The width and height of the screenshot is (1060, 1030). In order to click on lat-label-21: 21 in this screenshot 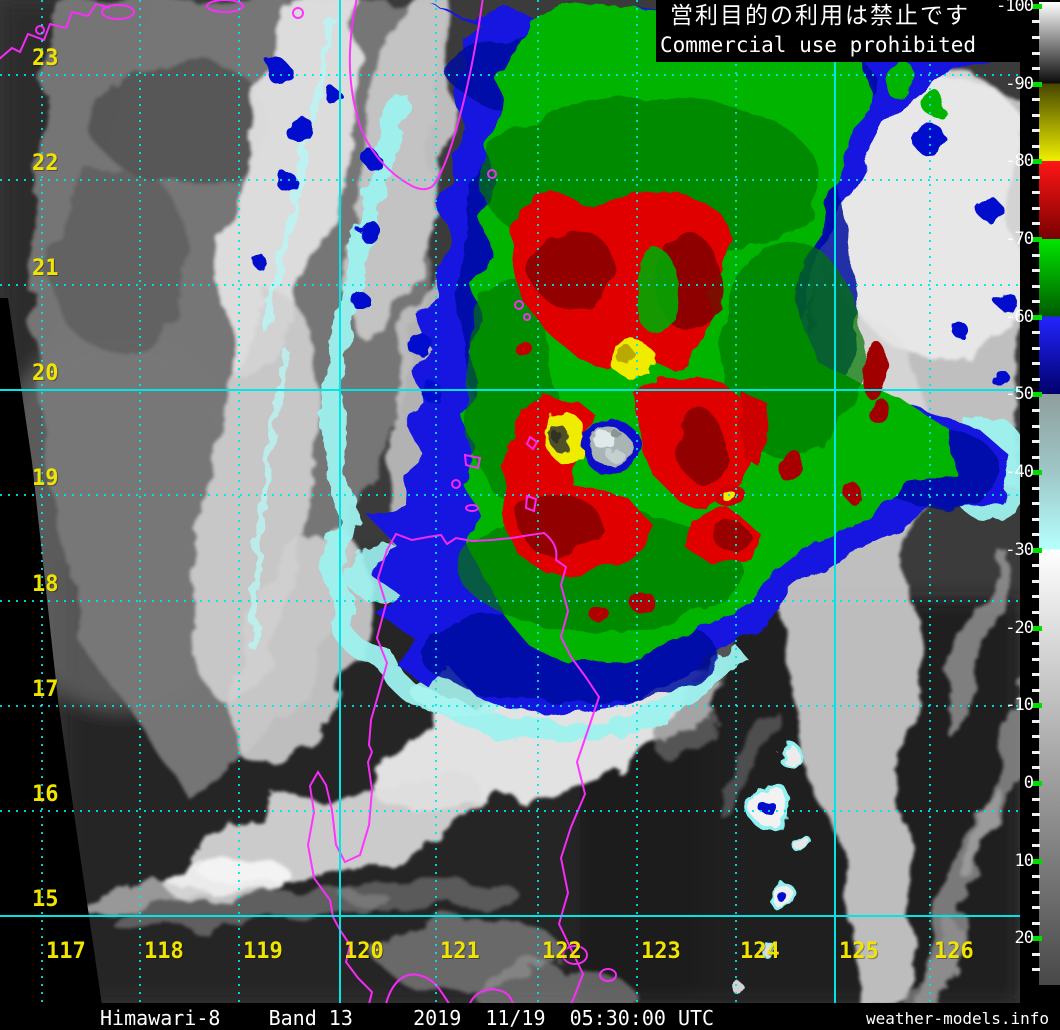, I will do `click(45, 268)`.